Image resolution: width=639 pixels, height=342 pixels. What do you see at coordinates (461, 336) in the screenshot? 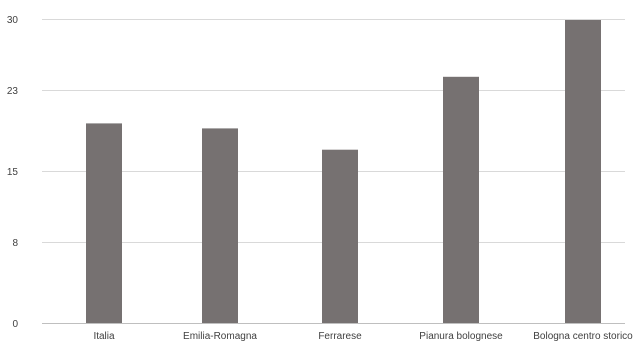
I see `x-category-label-pianura-bolognese: Pianura bolognese` at bounding box center [461, 336].